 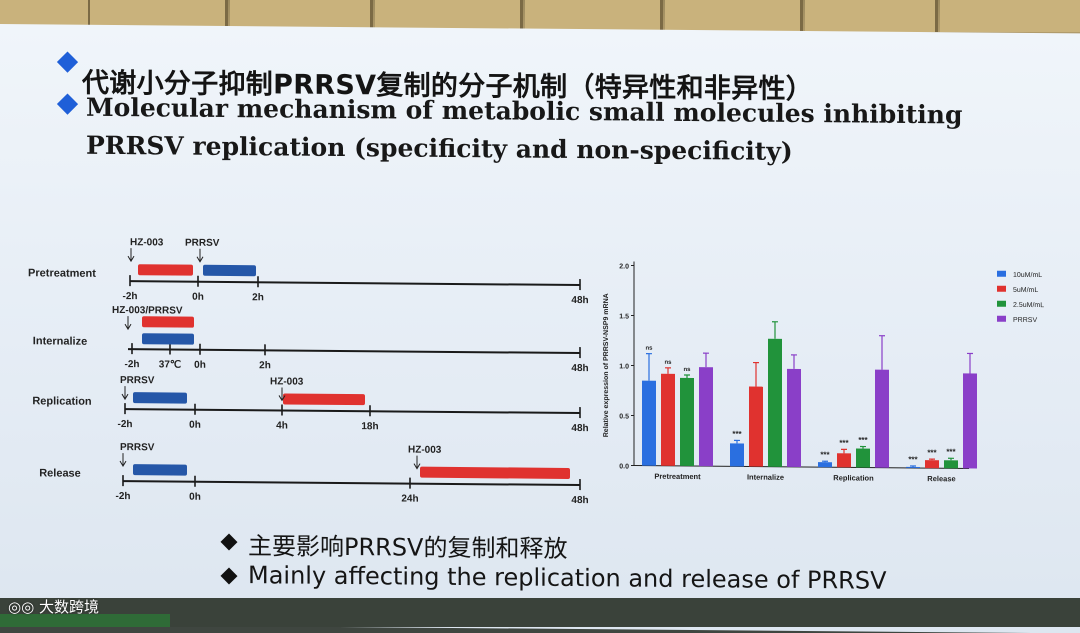 I want to click on timeline-tick-label: 37℃, so click(x=170, y=364).